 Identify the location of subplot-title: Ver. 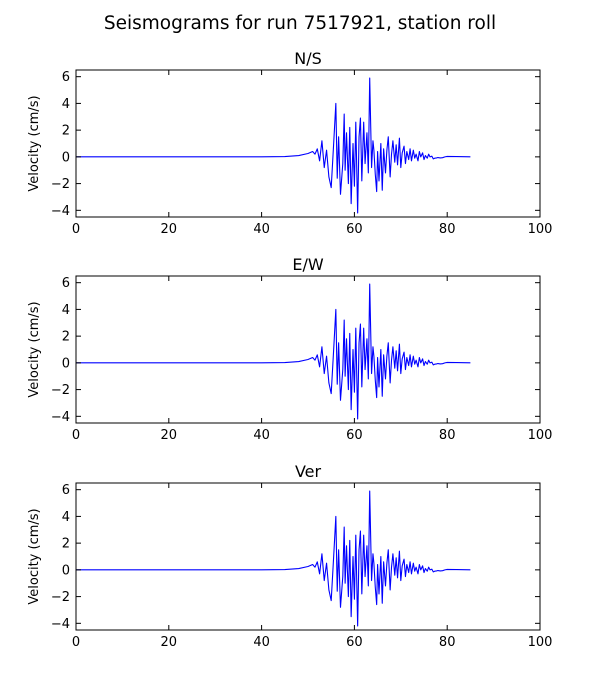
(308, 471).